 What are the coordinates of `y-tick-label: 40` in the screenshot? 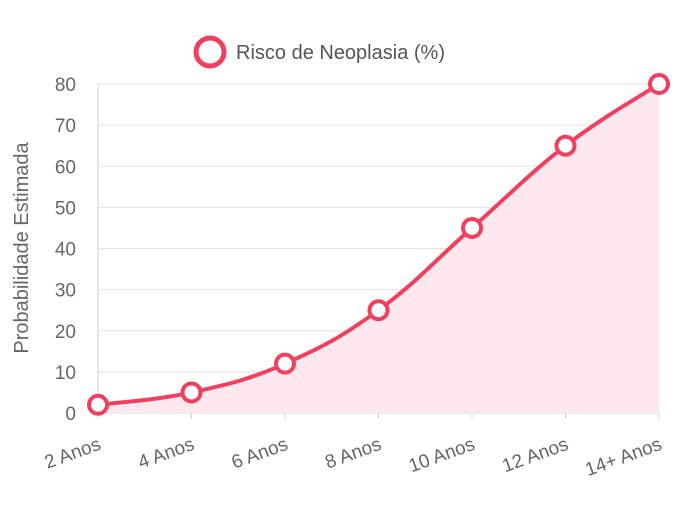 It's located at (65, 250).